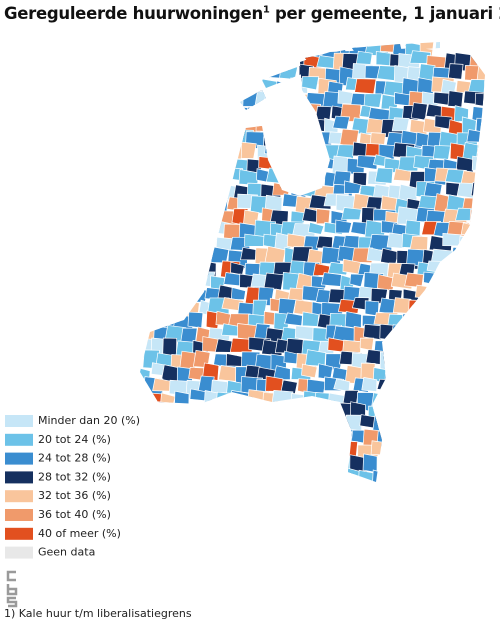 This screenshot has height=625, width=500. I want to click on legend-label: 36 tot 40 (%), so click(74, 514).